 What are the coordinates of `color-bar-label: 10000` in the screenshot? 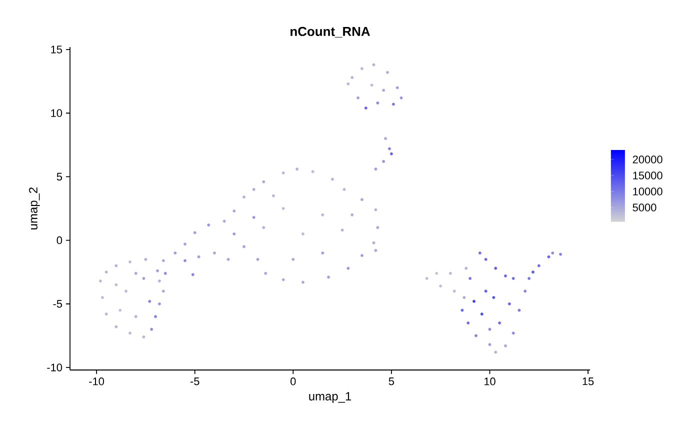 It's located at (647, 192).